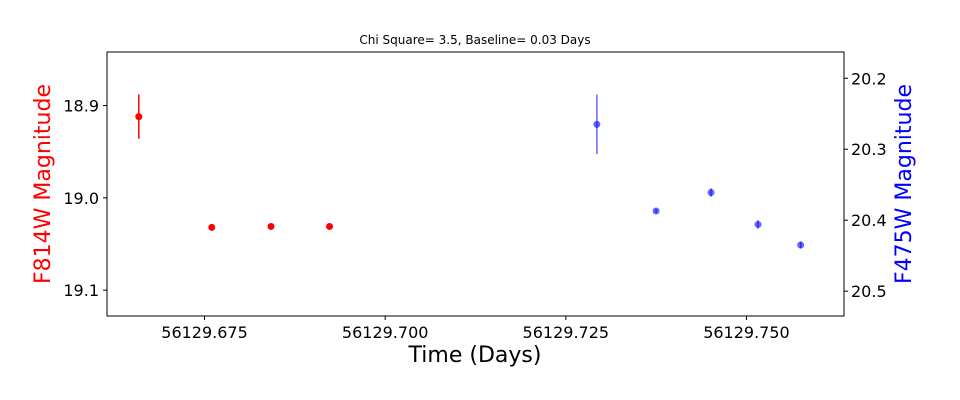 Image resolution: width=960 pixels, height=400 pixels. I want to click on x-tick-label: 56129.725, so click(566, 332).